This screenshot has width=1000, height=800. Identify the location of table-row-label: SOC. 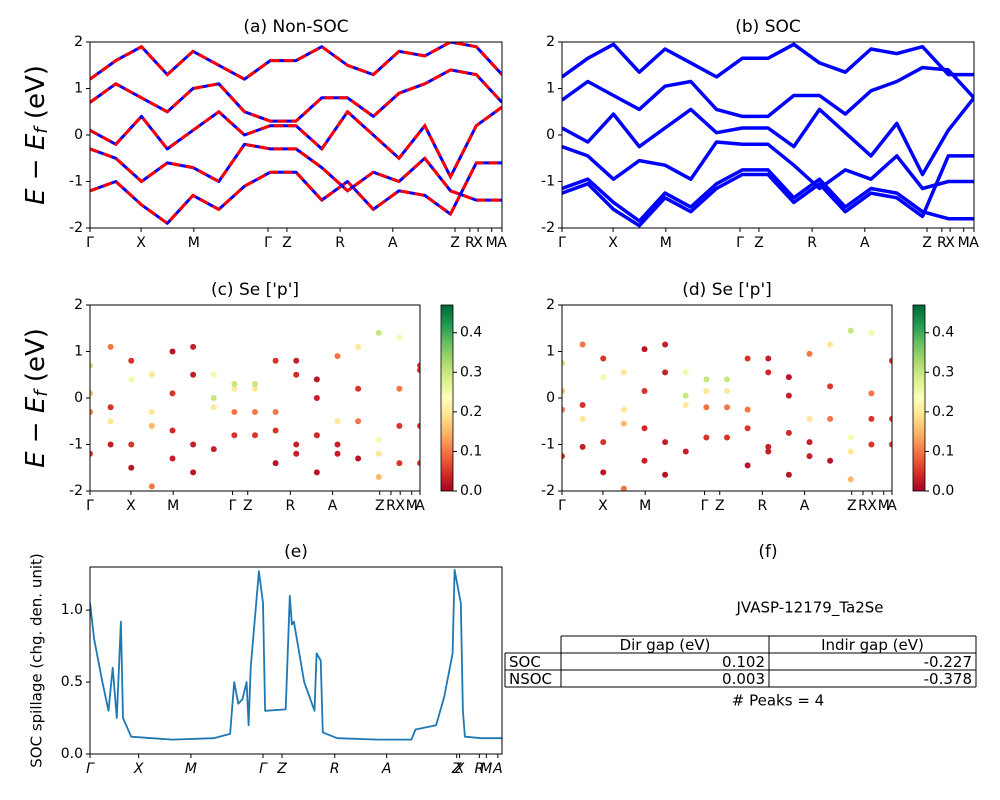
(525, 662).